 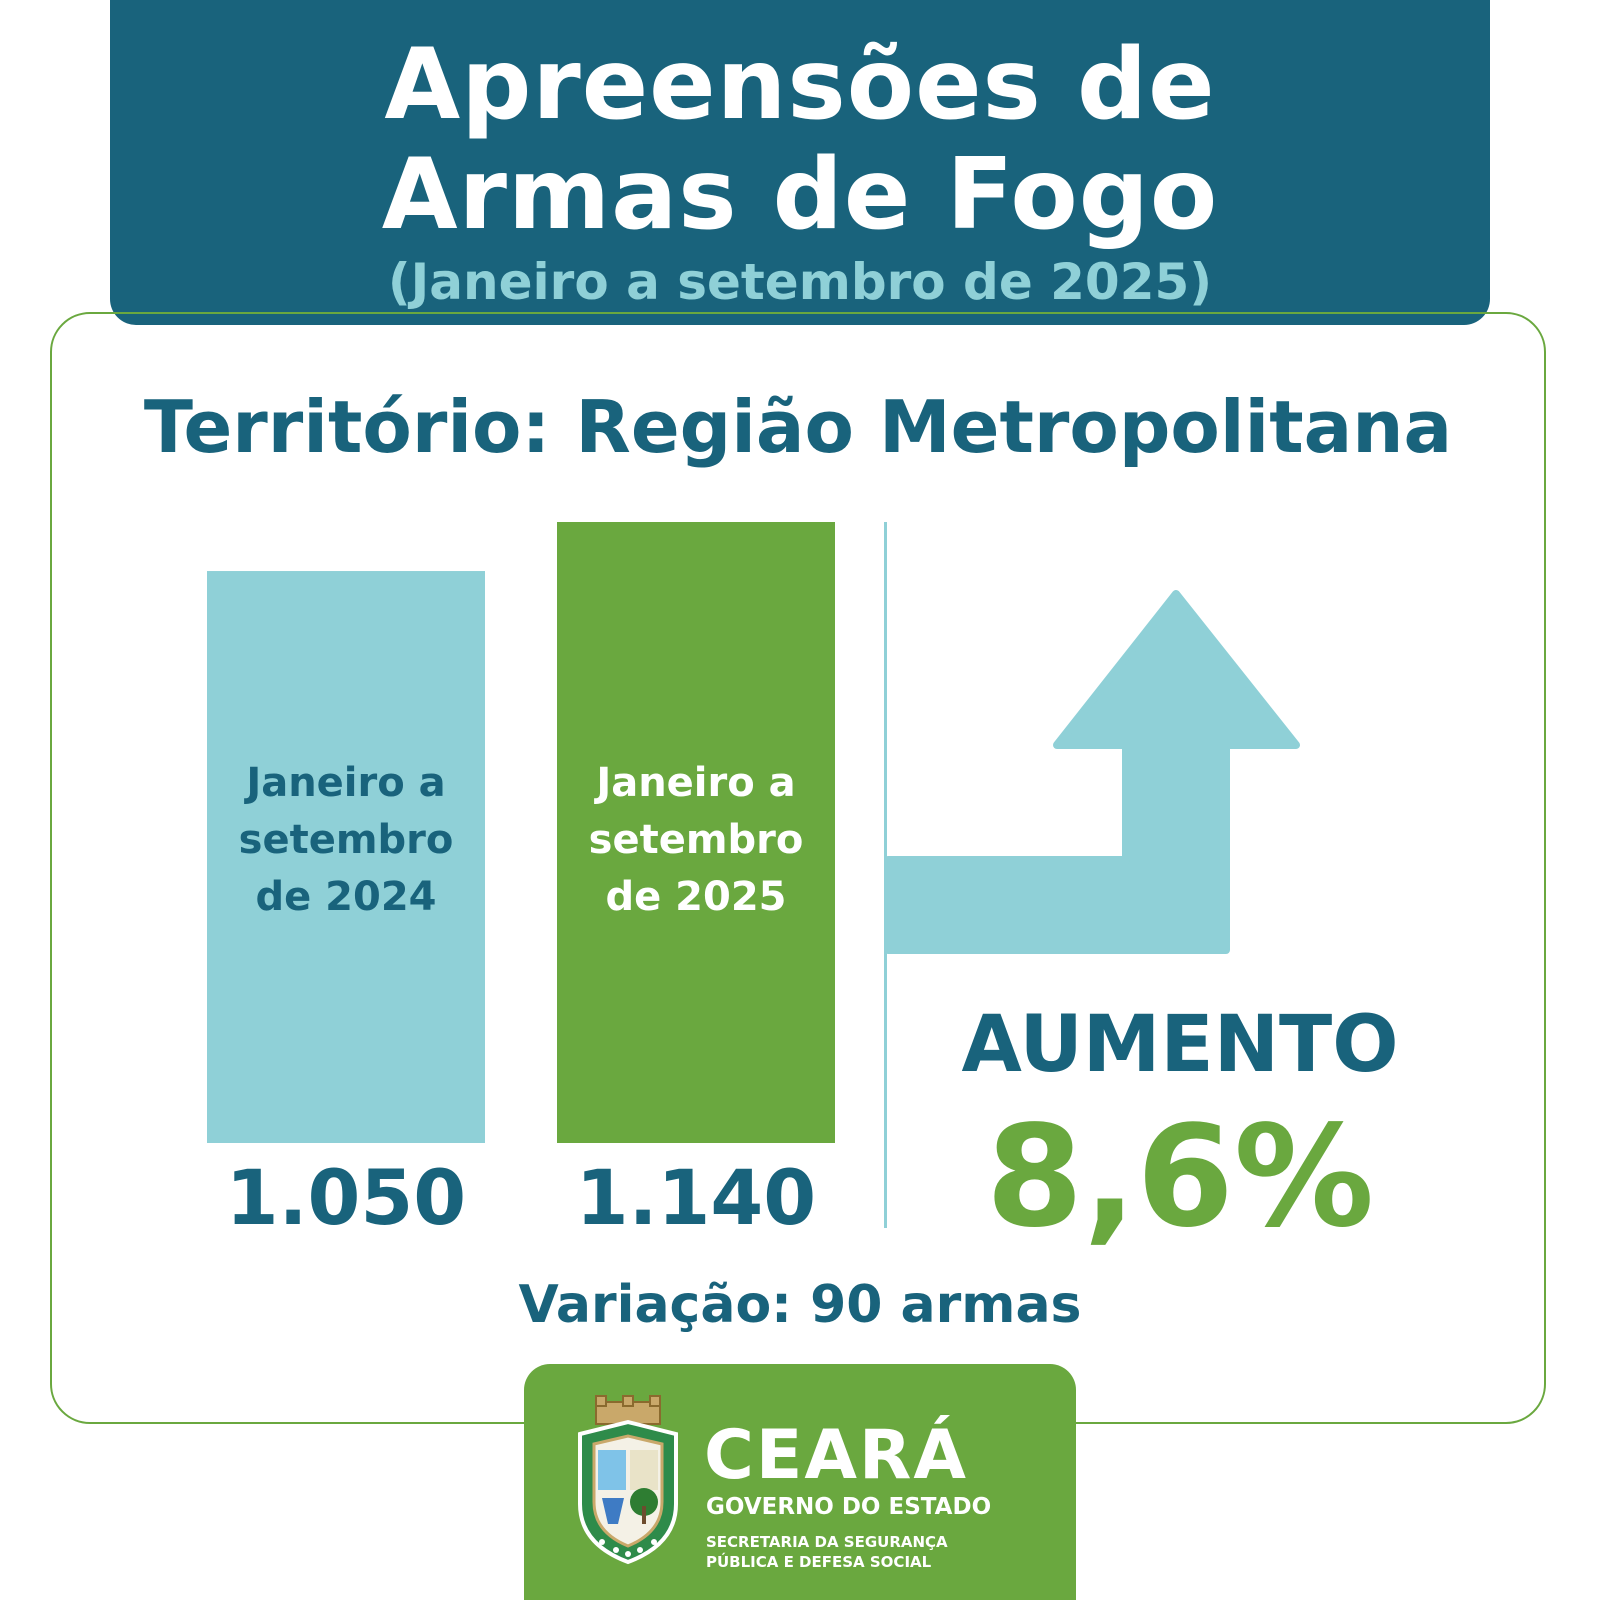 I want to click on bar-category-label-2025: Janeiro a setembro de 2025, so click(x=696, y=840).